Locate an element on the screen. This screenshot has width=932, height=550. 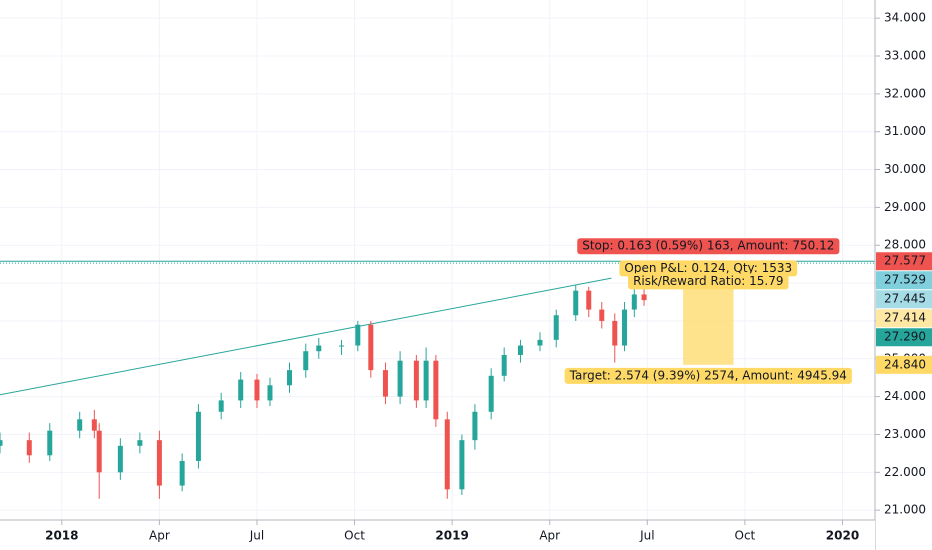
price-label: 27.290 is located at coordinates (905, 337).